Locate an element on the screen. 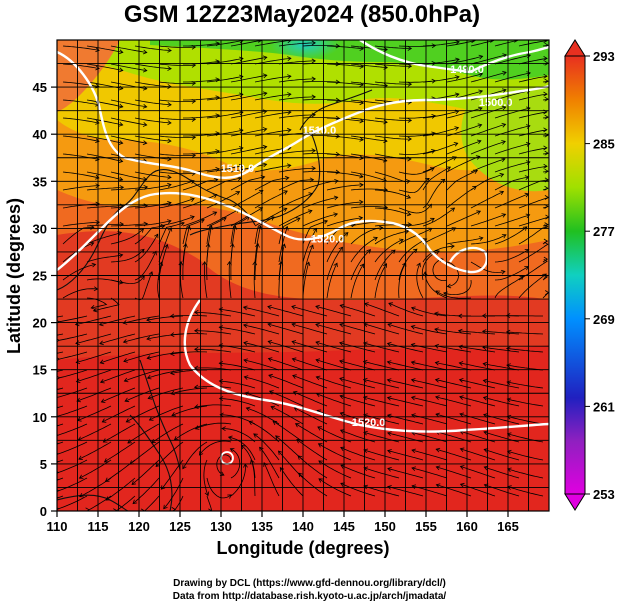  x-axis: 110 115 120 125 130 135 140 145 150 155 160 165 is located at coordinates (283, 522).